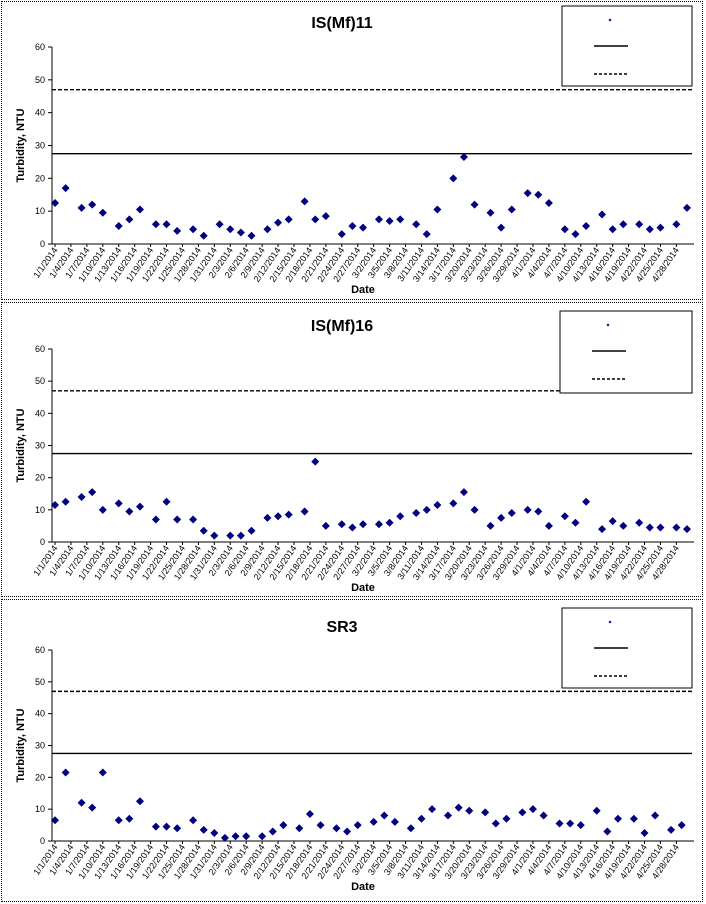 This screenshot has width=706, height=904. I want to click on y-tick-label: 20, so click(40, 478).